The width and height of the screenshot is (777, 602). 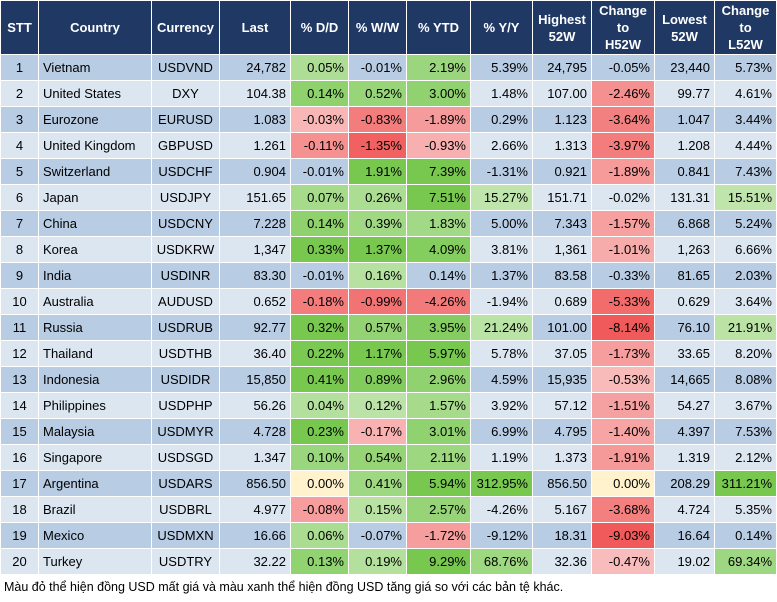 I want to click on table-cell: -0.01%, so click(x=377, y=67).